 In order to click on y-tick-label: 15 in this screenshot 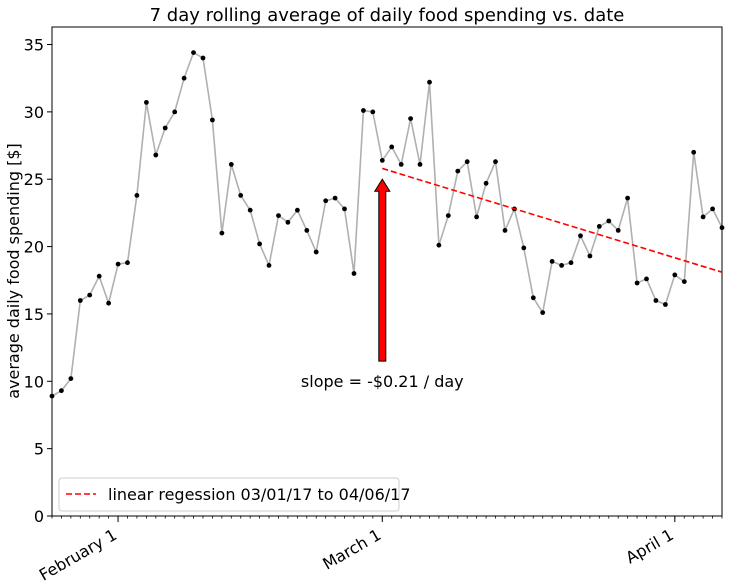, I will do `click(34, 314)`.